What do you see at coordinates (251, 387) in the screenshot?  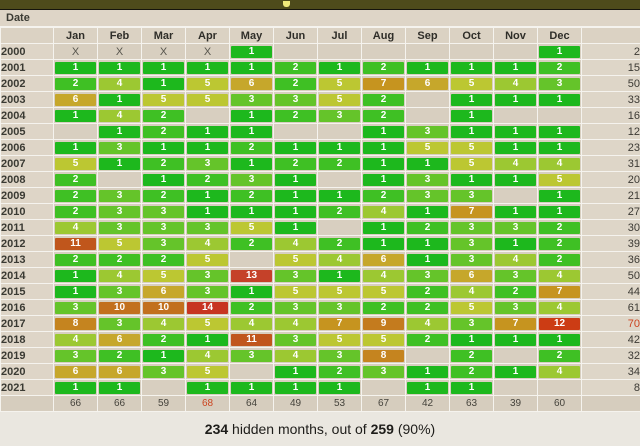 I see `month-cell-2021-may: 1` at bounding box center [251, 387].